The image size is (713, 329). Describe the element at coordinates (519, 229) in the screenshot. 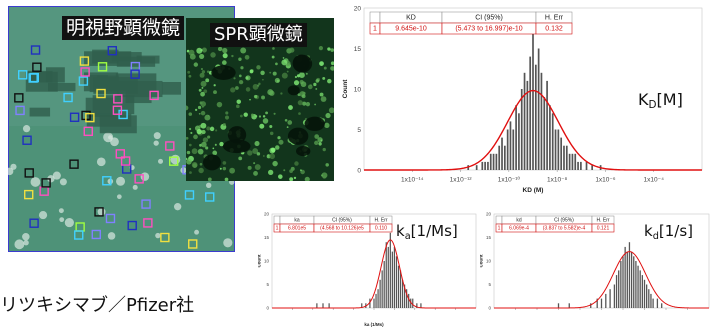

I see `kdiss-table-value-text: 6.069e-4` at that location.